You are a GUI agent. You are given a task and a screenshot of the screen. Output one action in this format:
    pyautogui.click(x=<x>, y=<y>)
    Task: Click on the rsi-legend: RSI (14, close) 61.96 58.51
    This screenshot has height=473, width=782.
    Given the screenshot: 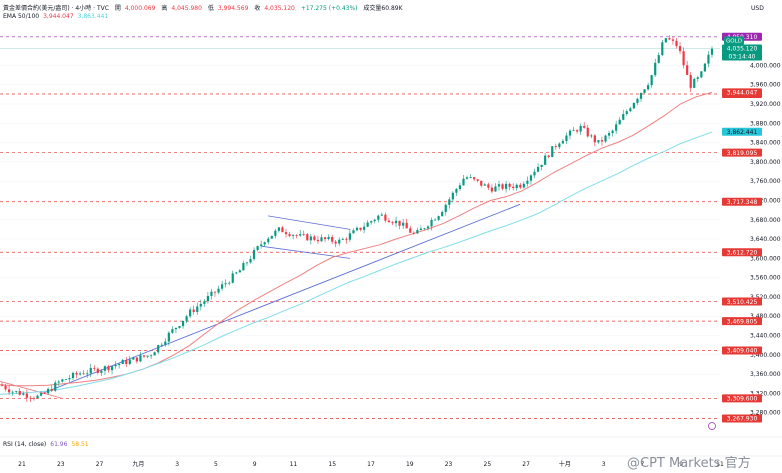 What is the action you would take?
    pyautogui.click(x=46, y=444)
    